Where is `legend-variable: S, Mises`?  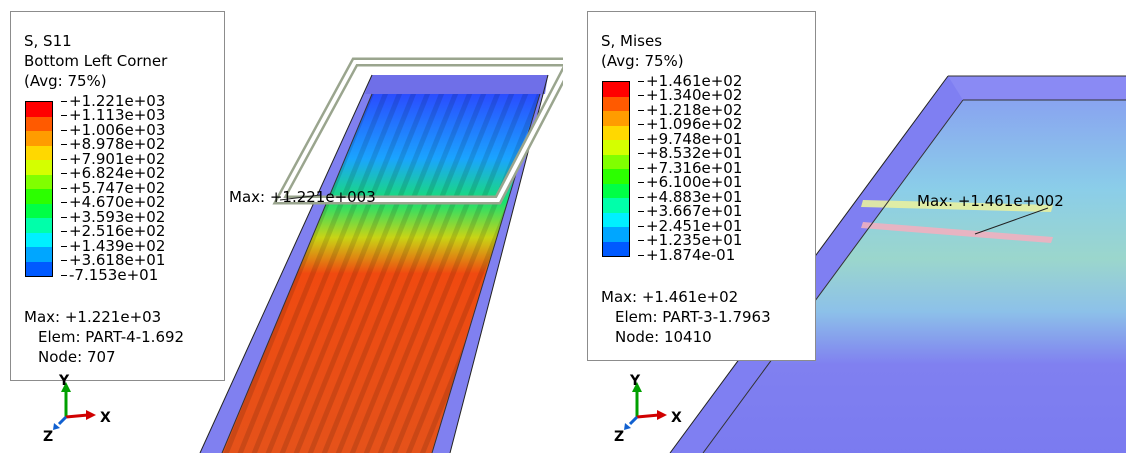 legend-variable: S, Mises is located at coordinates (632, 41).